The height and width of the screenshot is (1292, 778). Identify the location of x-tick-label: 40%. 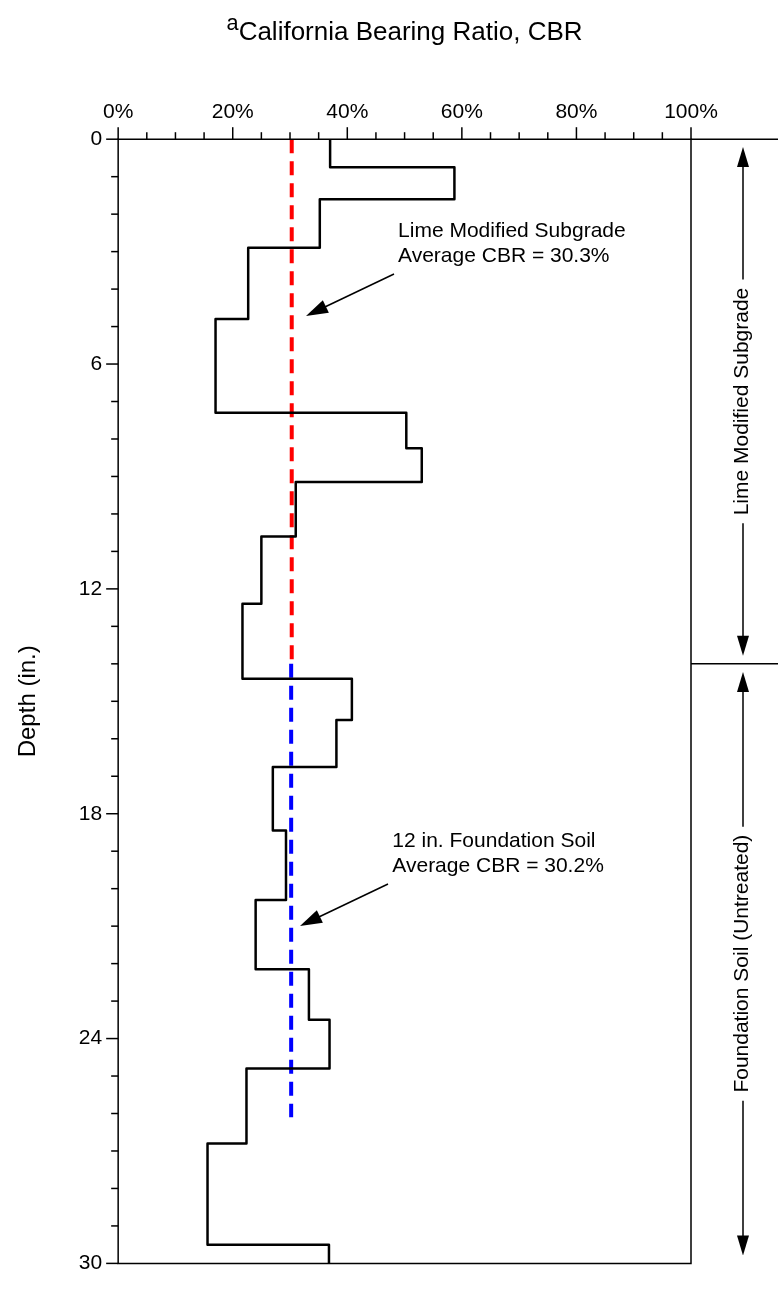
(347, 111).